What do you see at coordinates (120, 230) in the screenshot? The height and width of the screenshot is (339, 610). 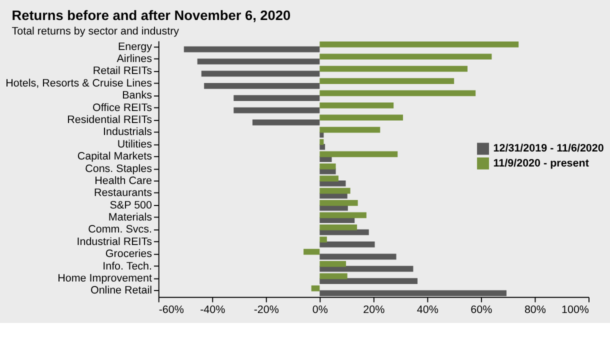 I see `y-tick-label: Comm. Svcs.` at bounding box center [120, 230].